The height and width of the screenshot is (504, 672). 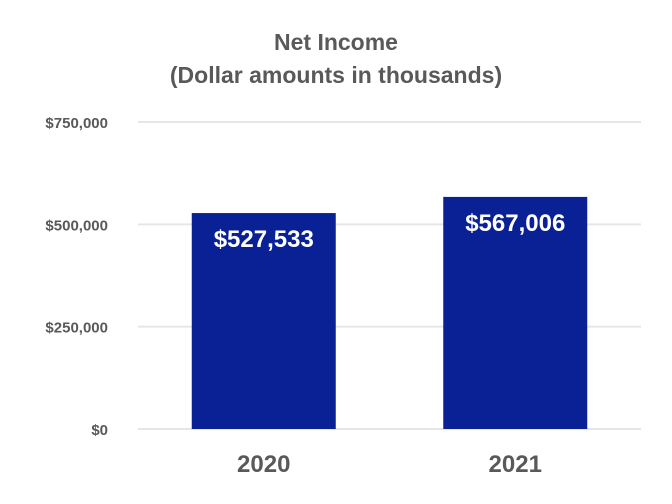 I want to click on data-label: $527,533, so click(x=264, y=239).